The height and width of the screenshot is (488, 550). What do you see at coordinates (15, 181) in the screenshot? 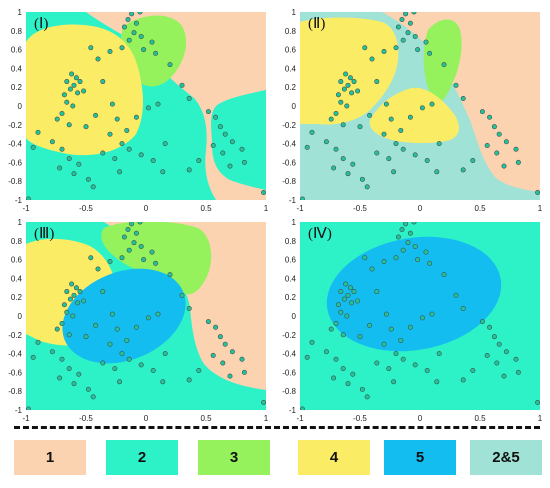
I see `y-tick-label: -0.8` at bounding box center [15, 181].